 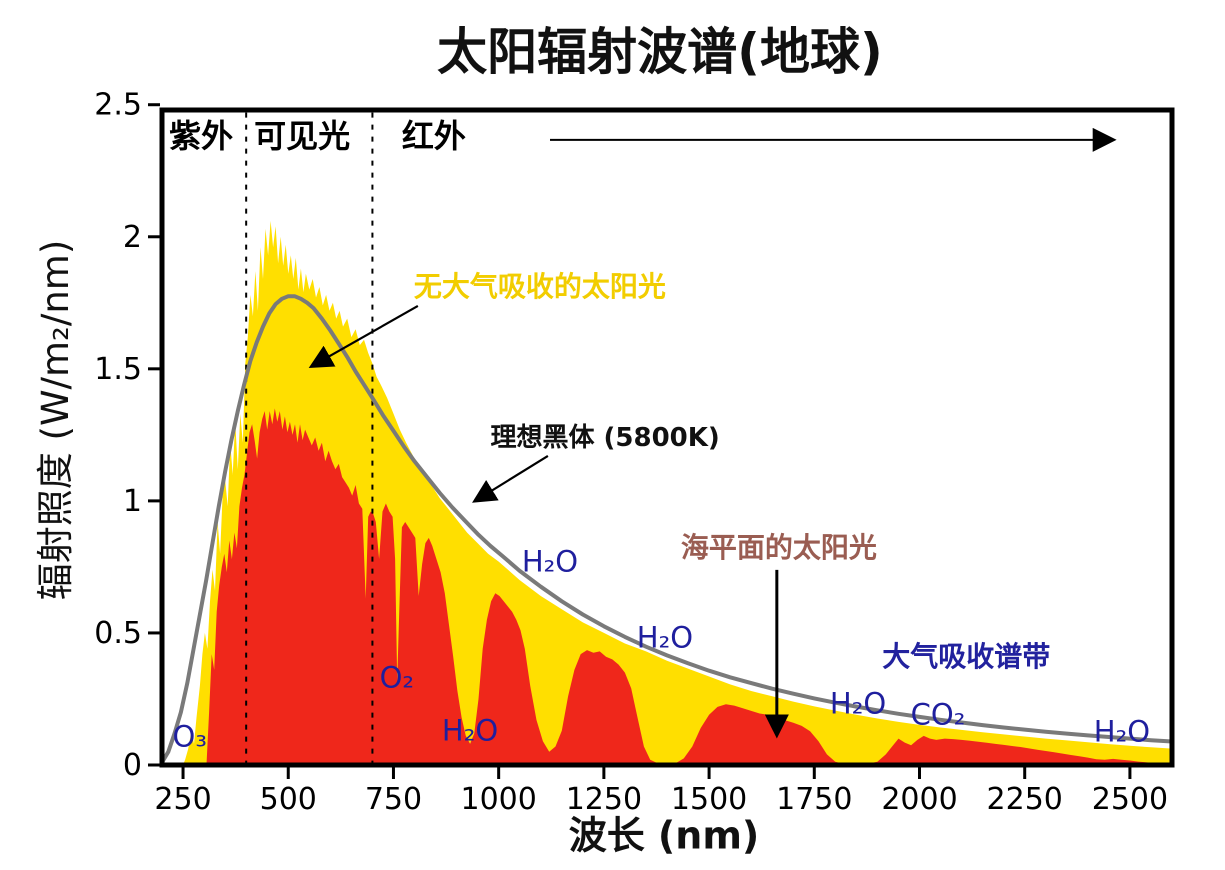 What do you see at coordinates (132, 501) in the screenshot?
I see `y-tick-label: 1` at bounding box center [132, 501].